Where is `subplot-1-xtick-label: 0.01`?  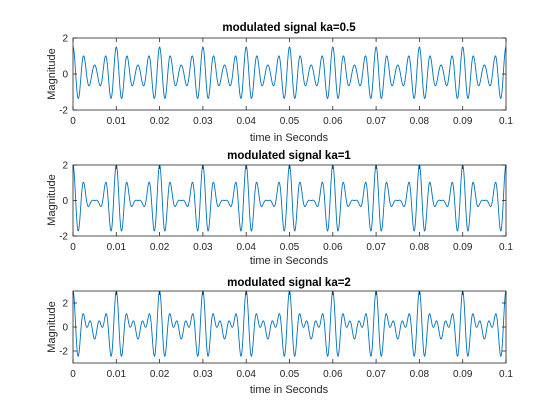
subplot-1-xtick-label: 0.01 is located at coordinates (117, 121).